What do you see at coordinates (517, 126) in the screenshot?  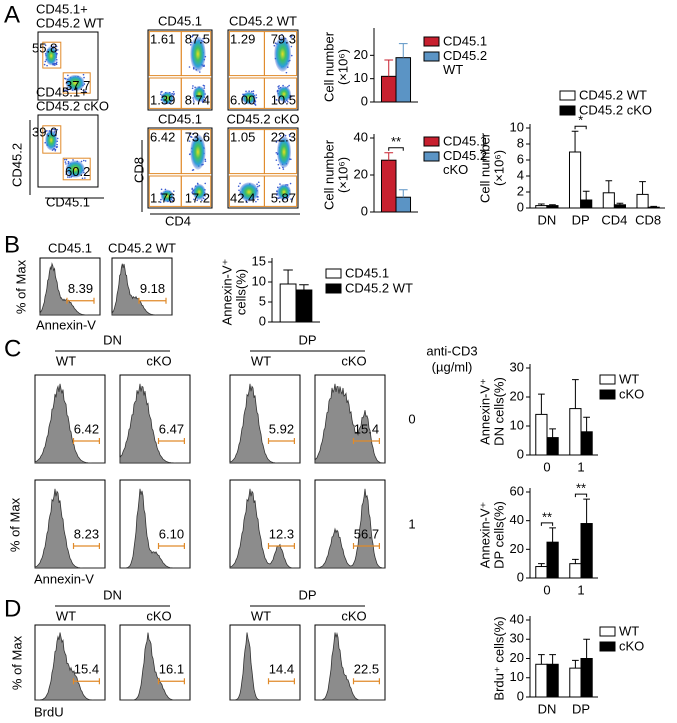 I see `y-tick-label: 10` at bounding box center [517, 126].